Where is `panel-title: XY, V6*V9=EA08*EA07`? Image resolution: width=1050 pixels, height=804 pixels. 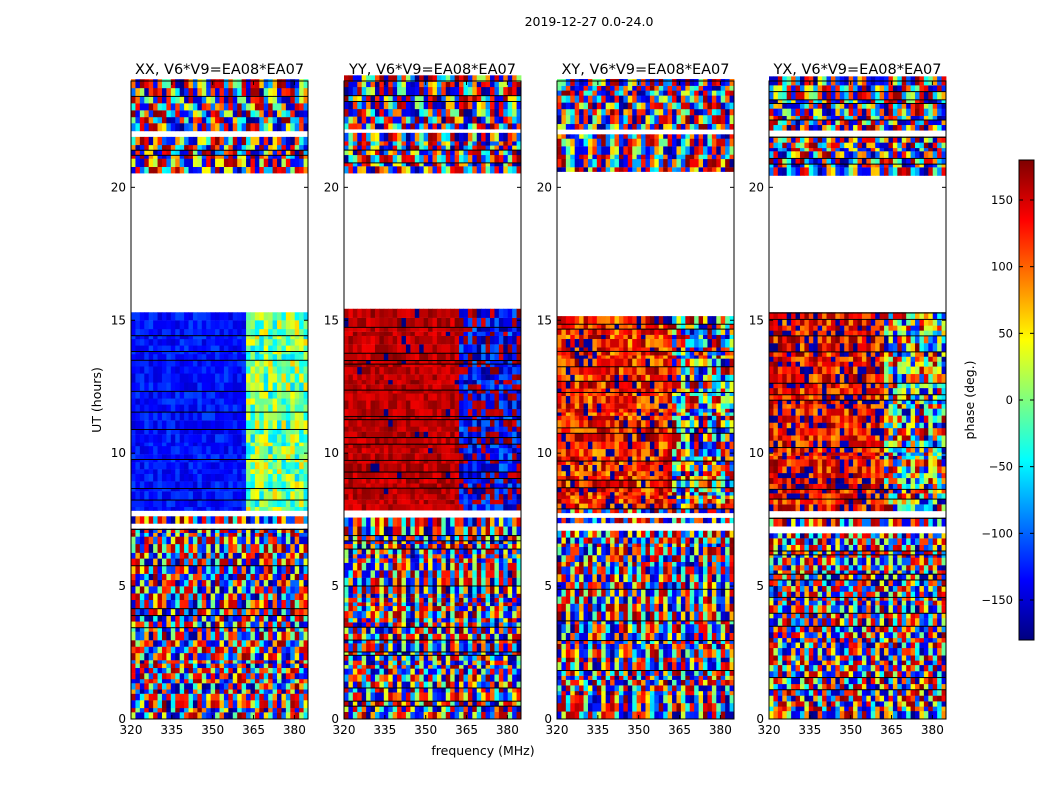
panel-title: XY, V6*V9=EA08*EA07 is located at coordinates (645, 70).